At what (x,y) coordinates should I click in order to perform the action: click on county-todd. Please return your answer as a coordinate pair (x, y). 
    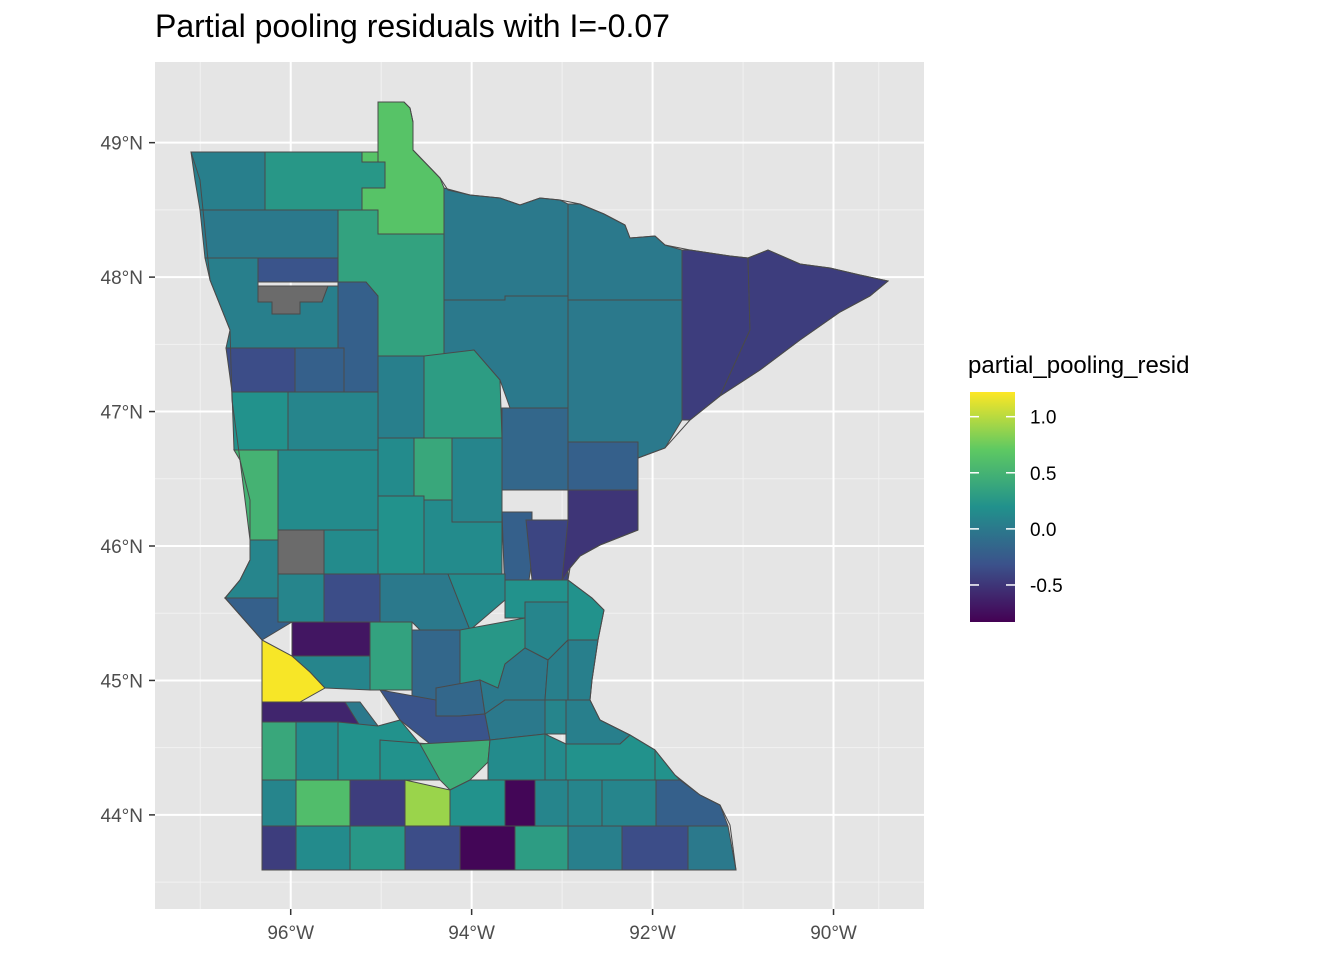
    Looking at the image, I should click on (401, 535).